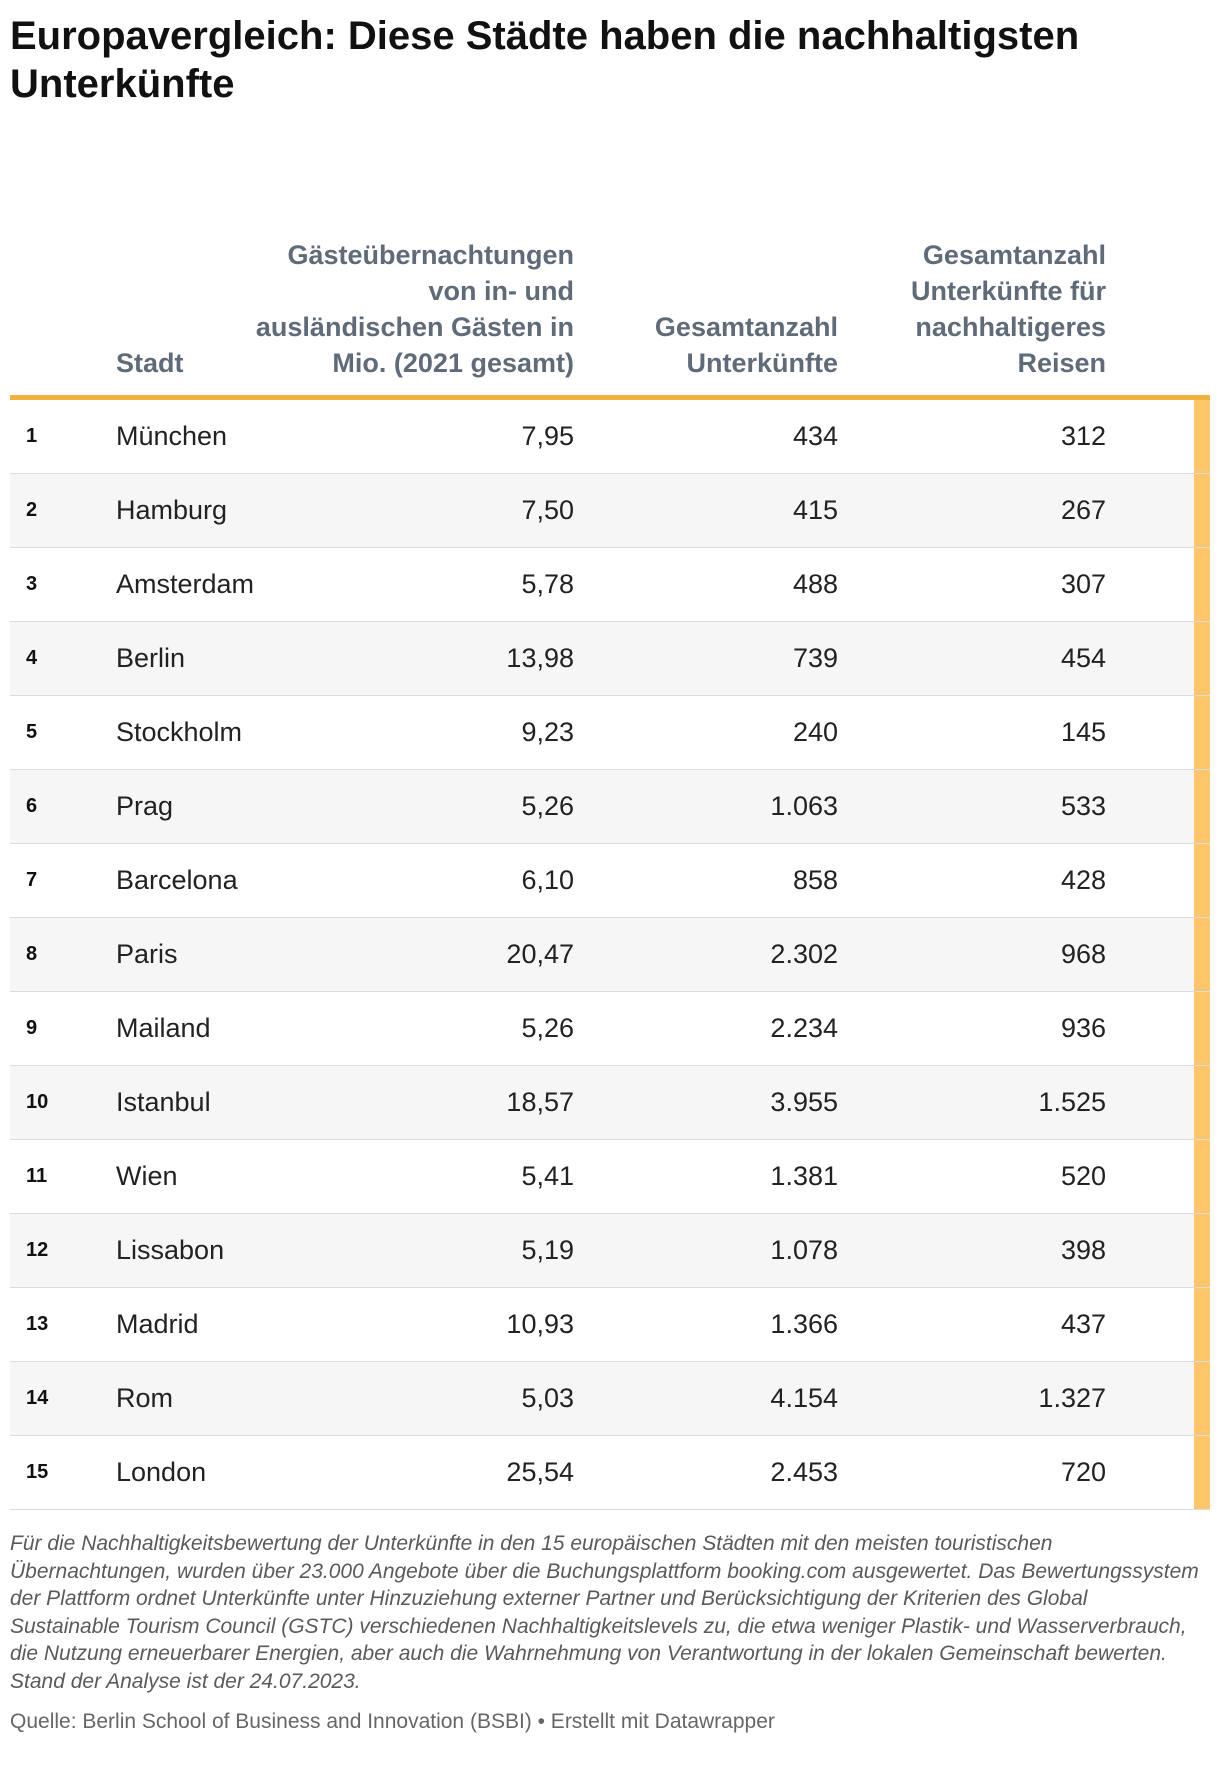  I want to click on row-city: Barcelona, so click(177, 880).